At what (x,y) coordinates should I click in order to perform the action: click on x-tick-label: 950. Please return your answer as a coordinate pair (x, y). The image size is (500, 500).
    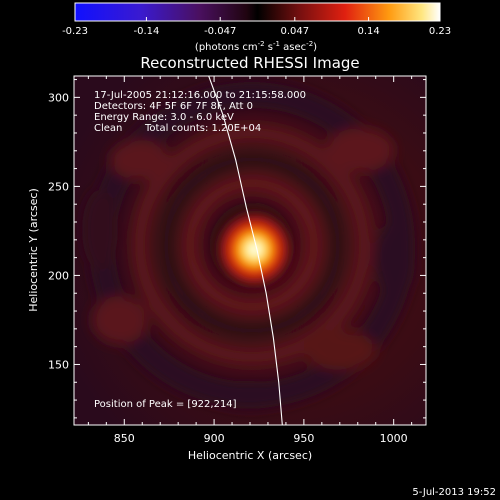
    Looking at the image, I should click on (303, 438).